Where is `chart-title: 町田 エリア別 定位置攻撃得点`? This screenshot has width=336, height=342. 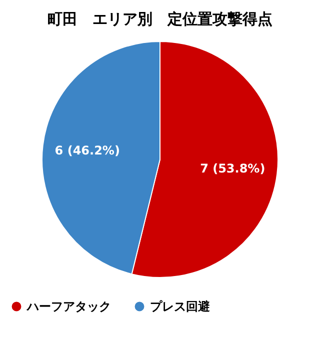 chart-title: 町田 エリア別 定位置攻撃得点 is located at coordinates (160, 19).